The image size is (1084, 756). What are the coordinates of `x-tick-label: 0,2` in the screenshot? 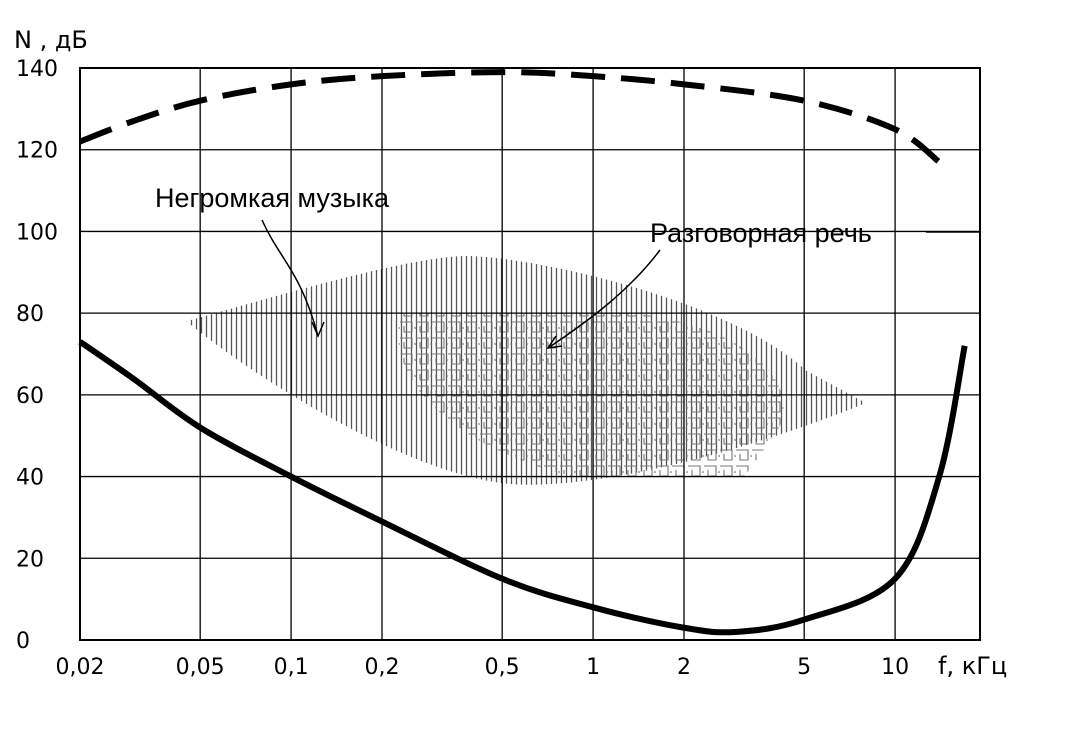 It's located at (382, 667).